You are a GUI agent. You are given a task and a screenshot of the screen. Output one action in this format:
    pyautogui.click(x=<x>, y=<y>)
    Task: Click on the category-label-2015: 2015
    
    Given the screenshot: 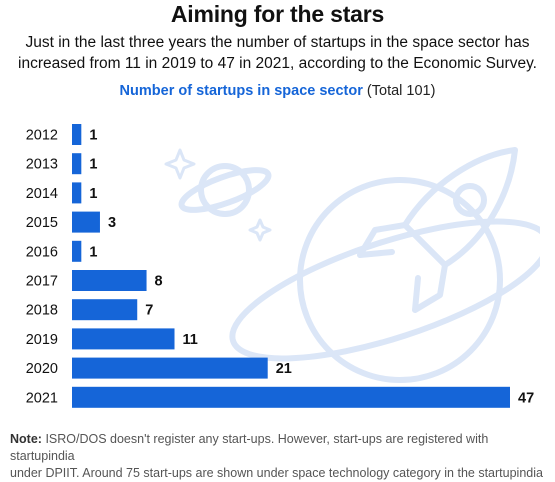 What is the action you would take?
    pyautogui.click(x=42, y=223)
    